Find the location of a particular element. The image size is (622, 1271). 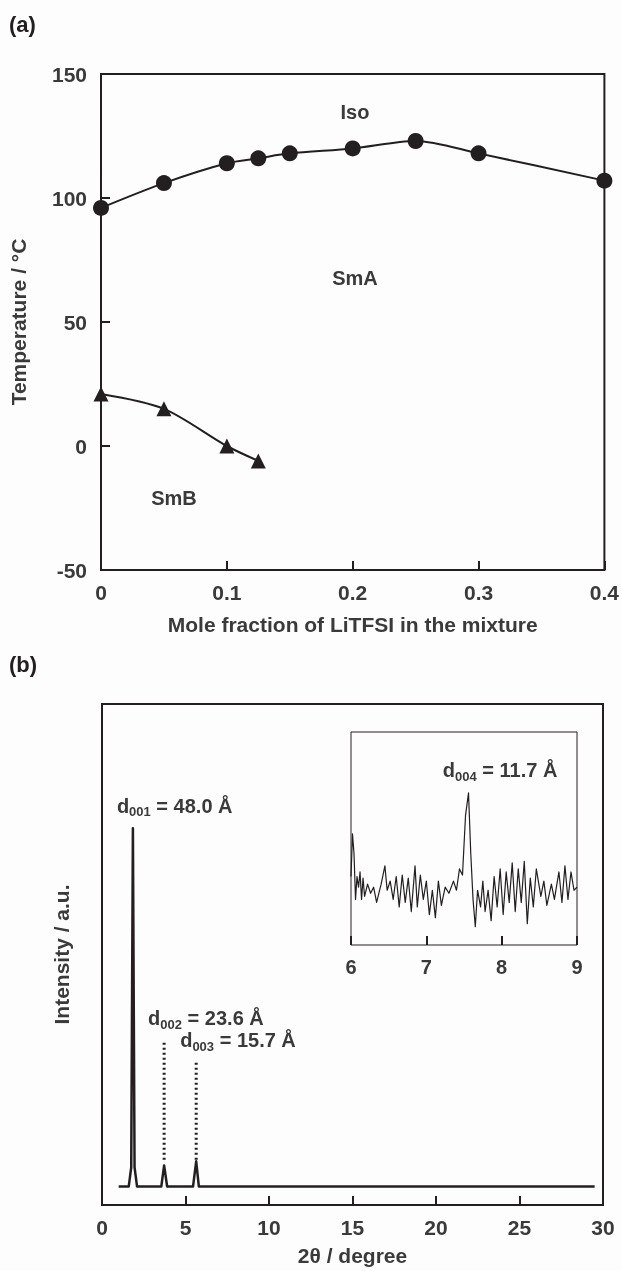

x-tick-label: 0.3 is located at coordinates (478, 592).